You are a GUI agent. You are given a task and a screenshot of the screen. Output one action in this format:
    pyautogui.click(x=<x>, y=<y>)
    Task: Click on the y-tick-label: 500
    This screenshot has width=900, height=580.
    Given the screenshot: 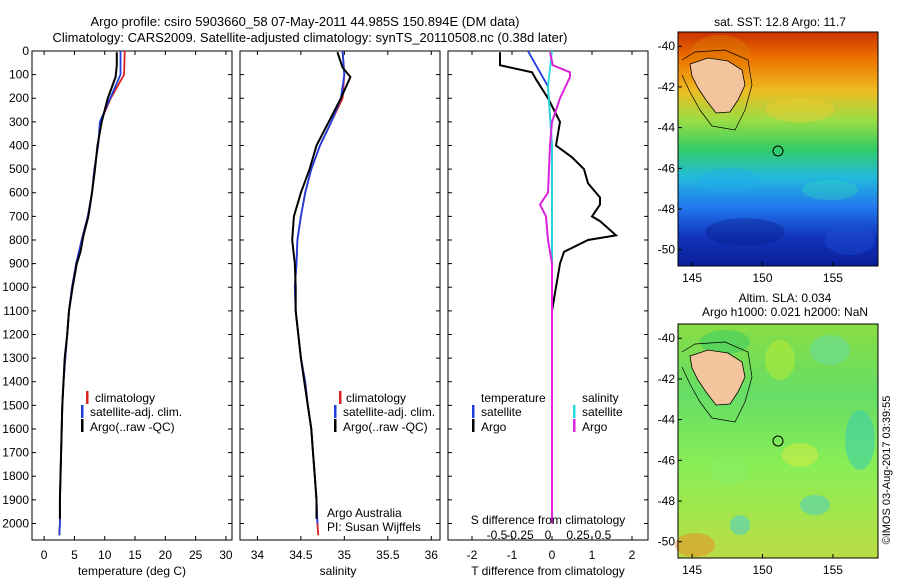 What is the action you would take?
    pyautogui.click(x=19, y=169)
    